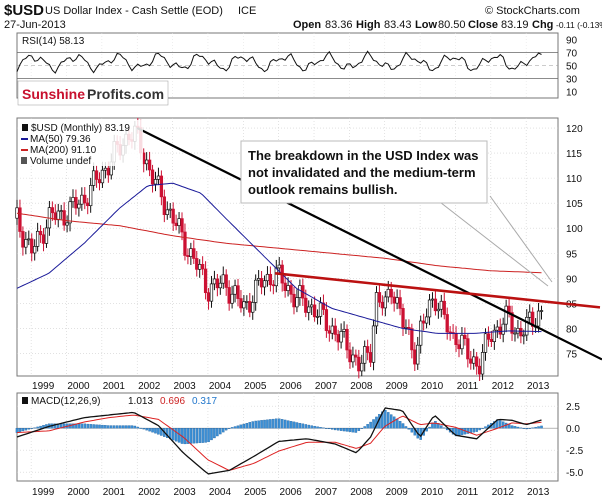 This screenshot has width=602, height=502. I want to click on watermark-part2: Profits.com, so click(125, 94).